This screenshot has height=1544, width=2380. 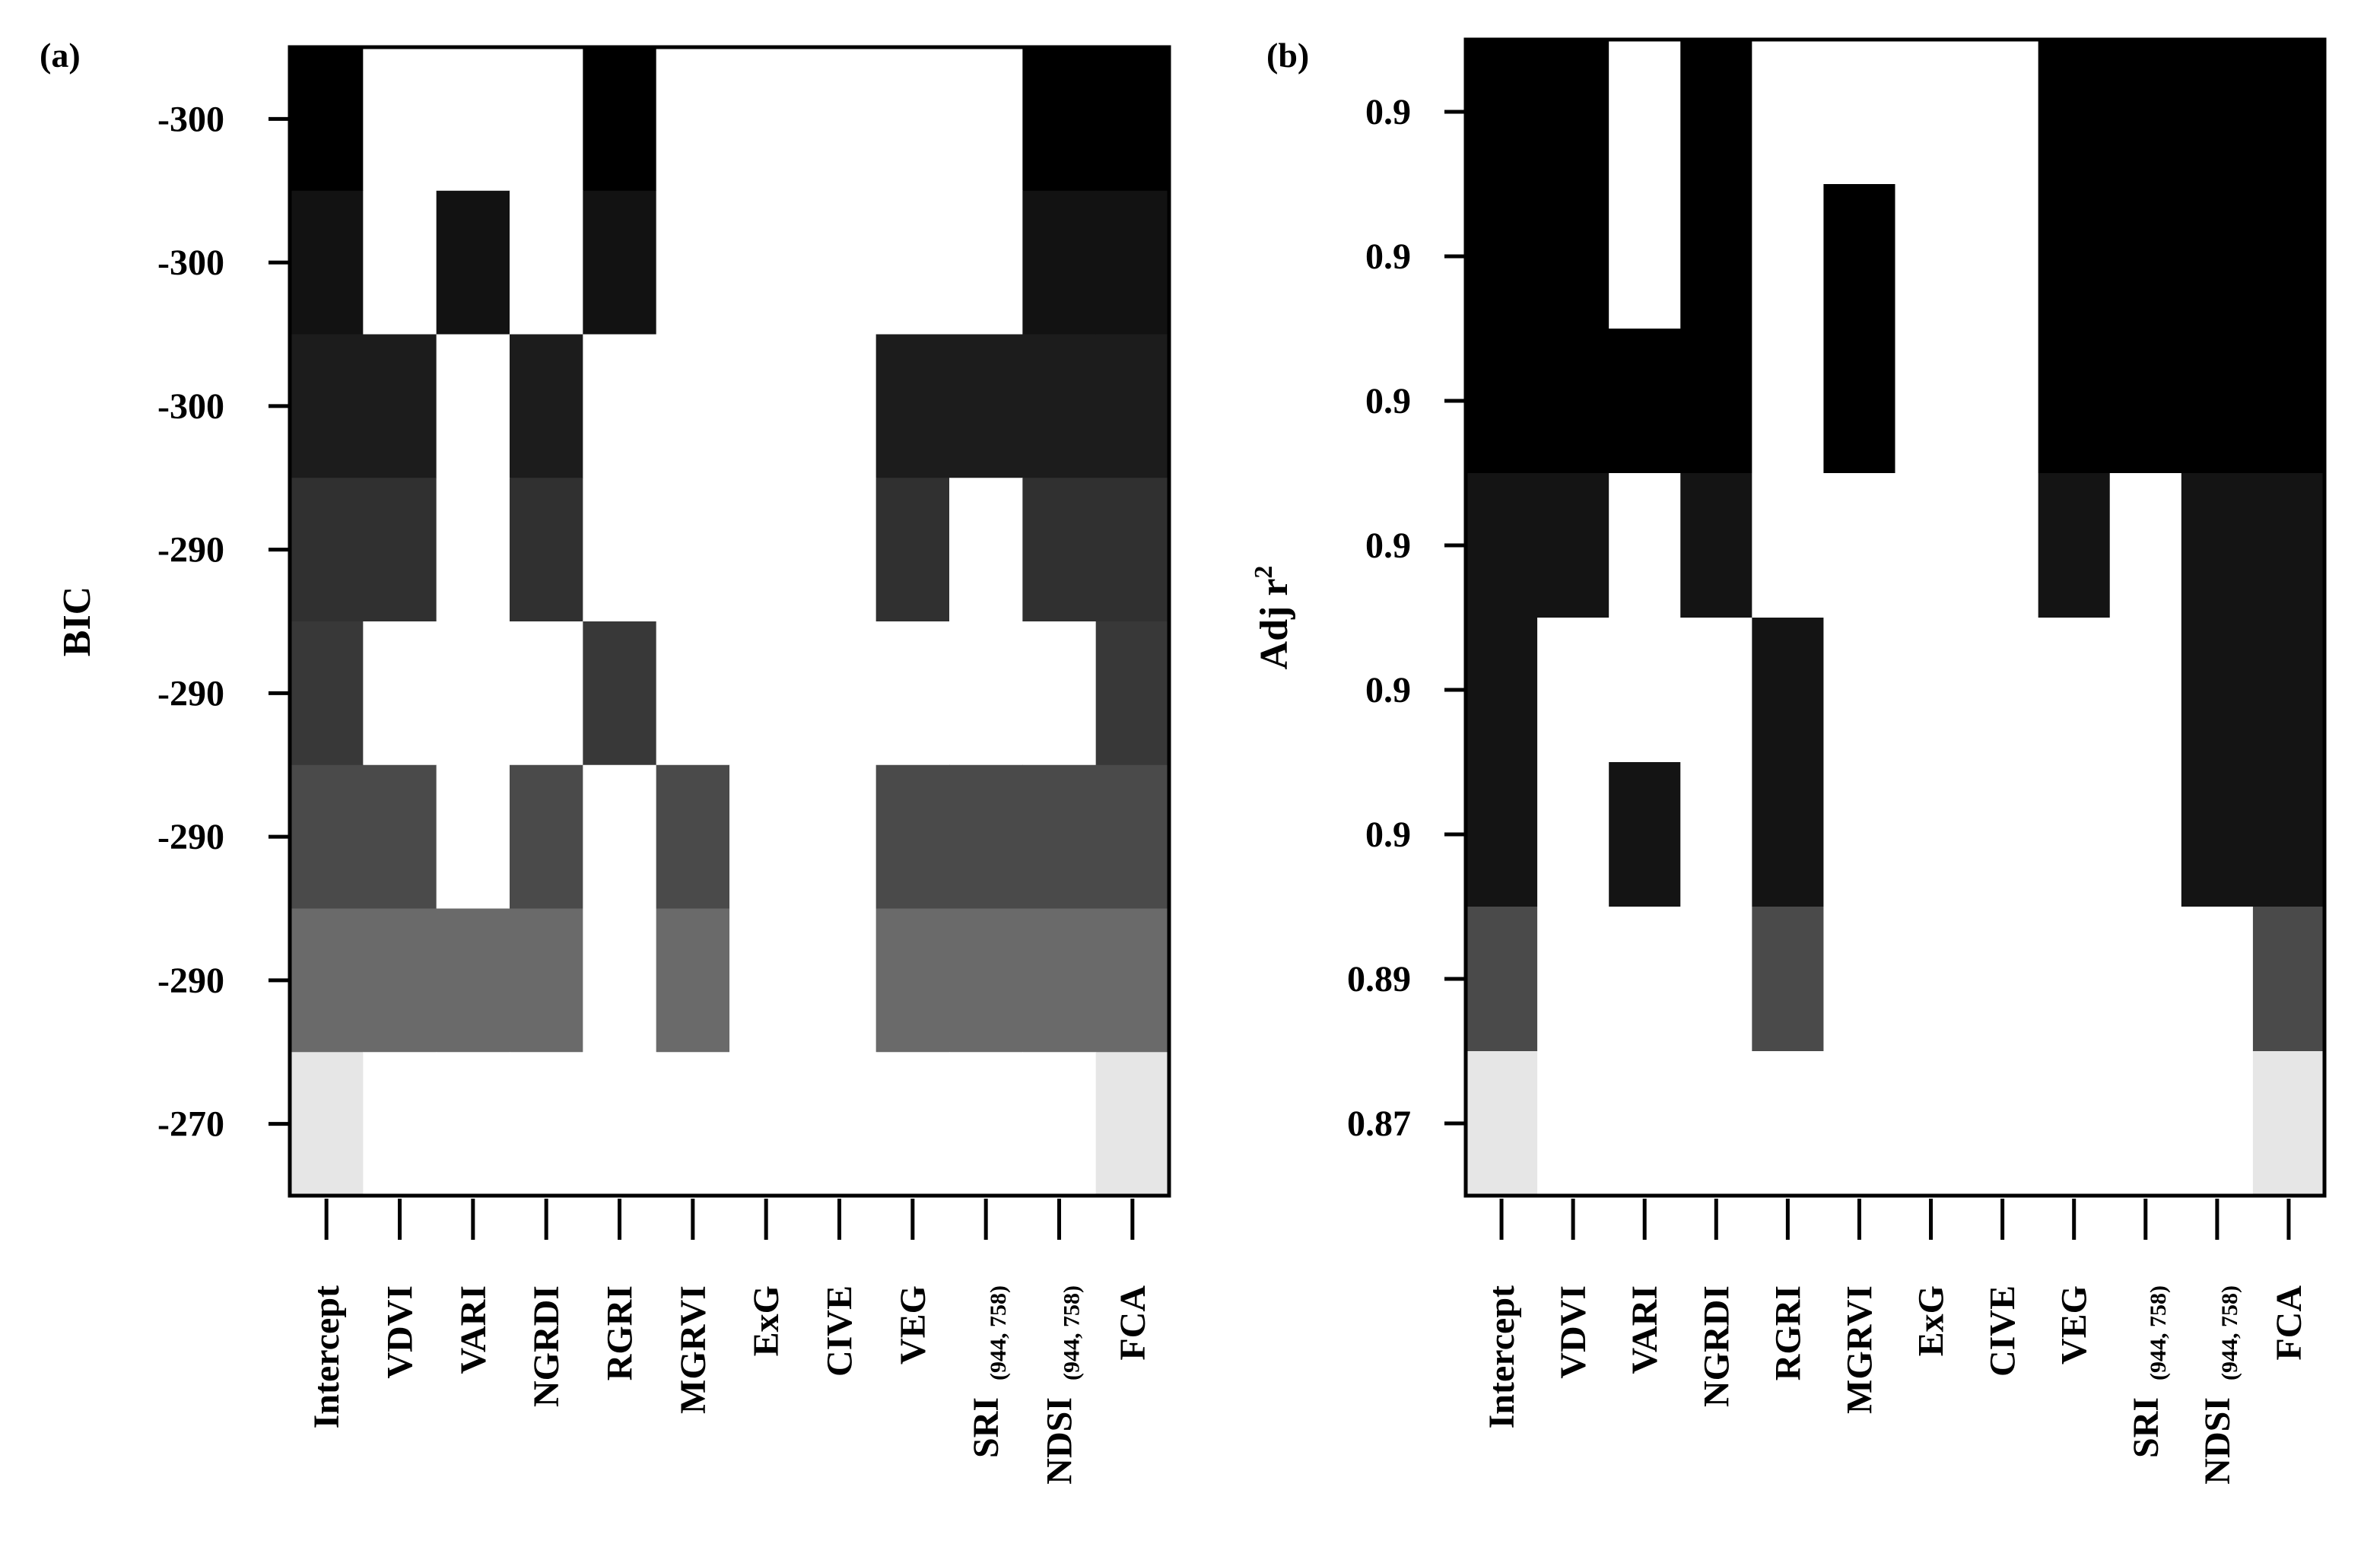 I want to click on y-tick-label: 0.89, so click(x=1379, y=979).